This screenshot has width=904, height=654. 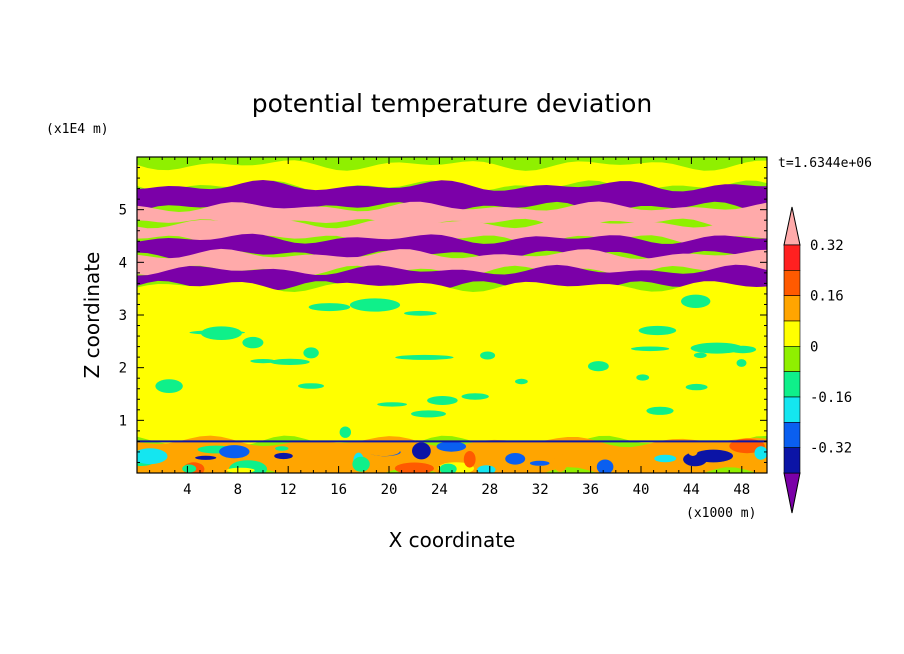 I want to click on y-tick-label: 3, so click(x=123, y=316).